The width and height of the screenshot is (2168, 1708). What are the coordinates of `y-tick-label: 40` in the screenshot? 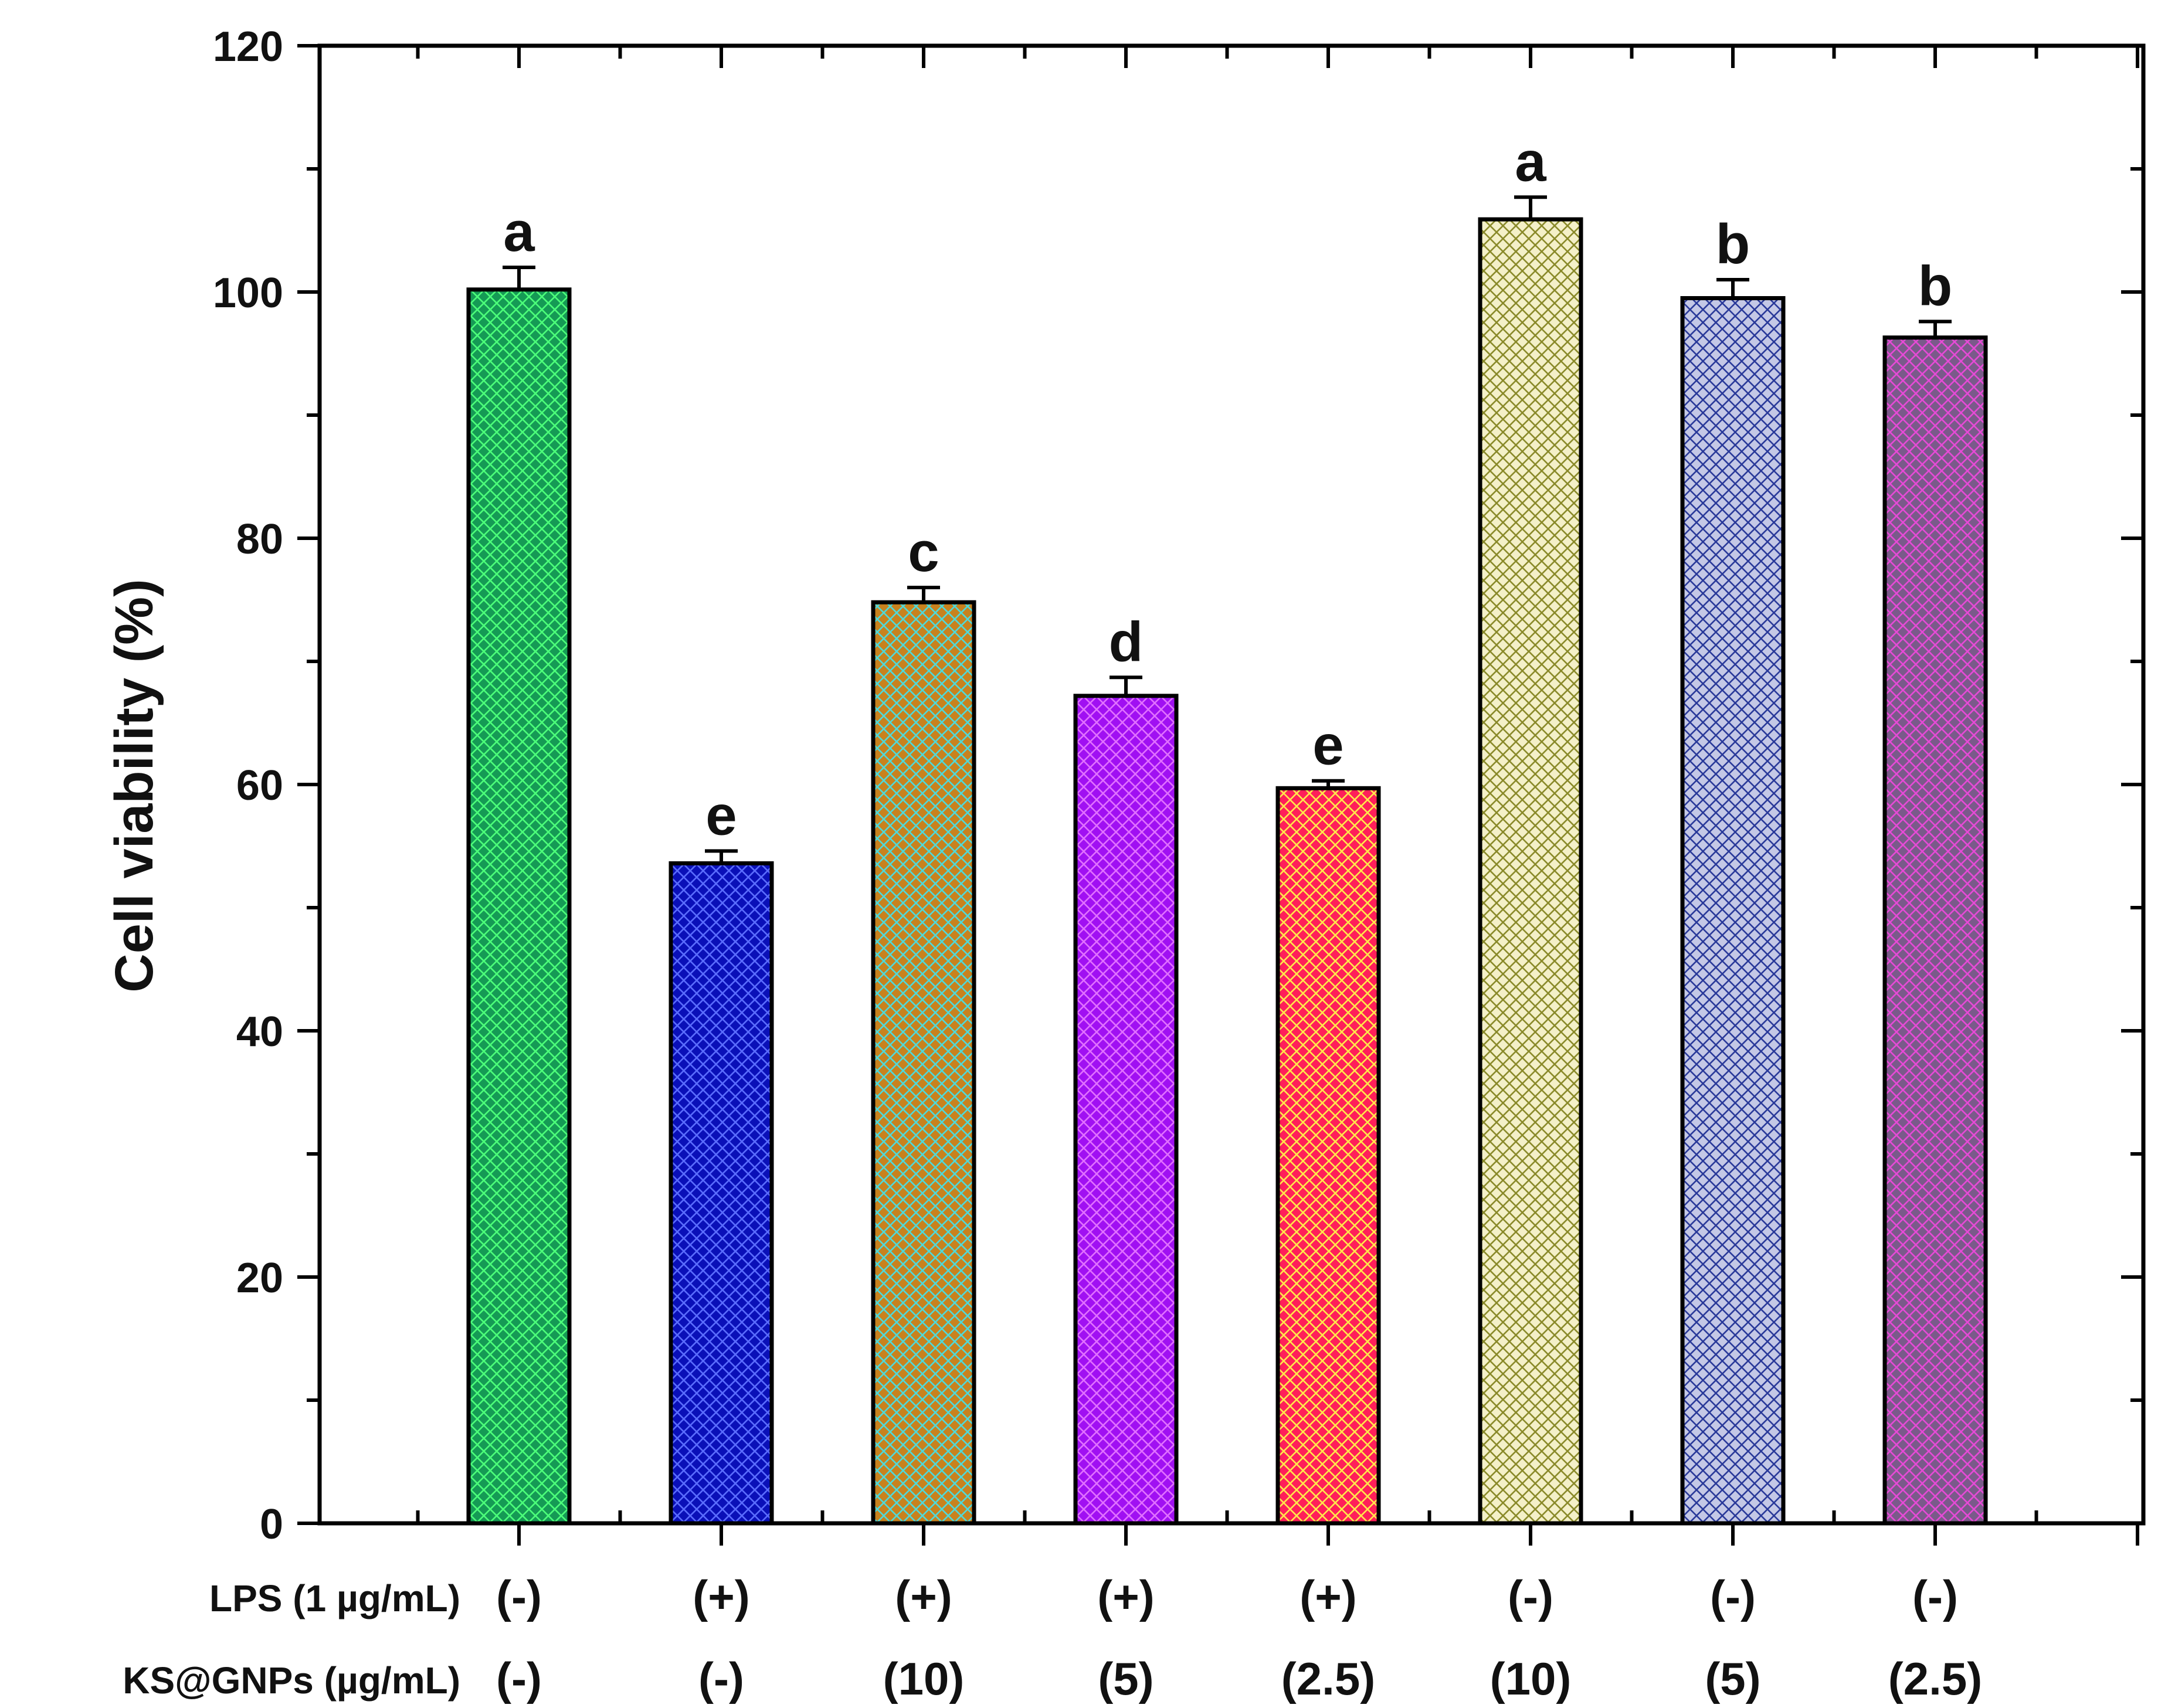 It's located at (259, 1031).